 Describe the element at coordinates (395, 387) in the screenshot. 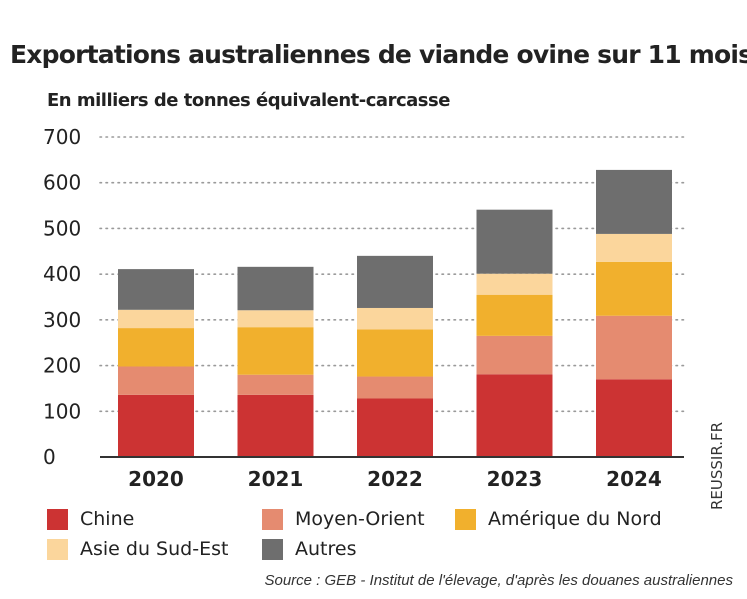

I see `bar-segment-moyen-orient-2022` at that location.